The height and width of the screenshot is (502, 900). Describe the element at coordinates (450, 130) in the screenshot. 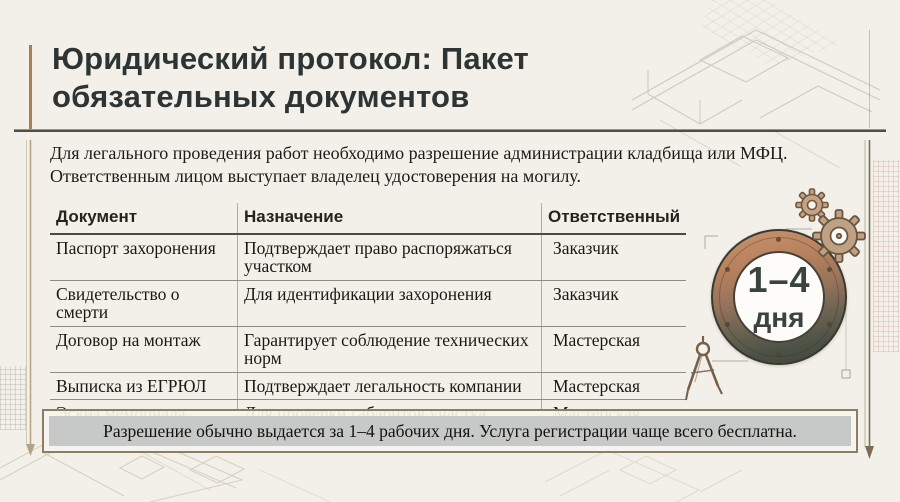

I see `title-divider` at that location.